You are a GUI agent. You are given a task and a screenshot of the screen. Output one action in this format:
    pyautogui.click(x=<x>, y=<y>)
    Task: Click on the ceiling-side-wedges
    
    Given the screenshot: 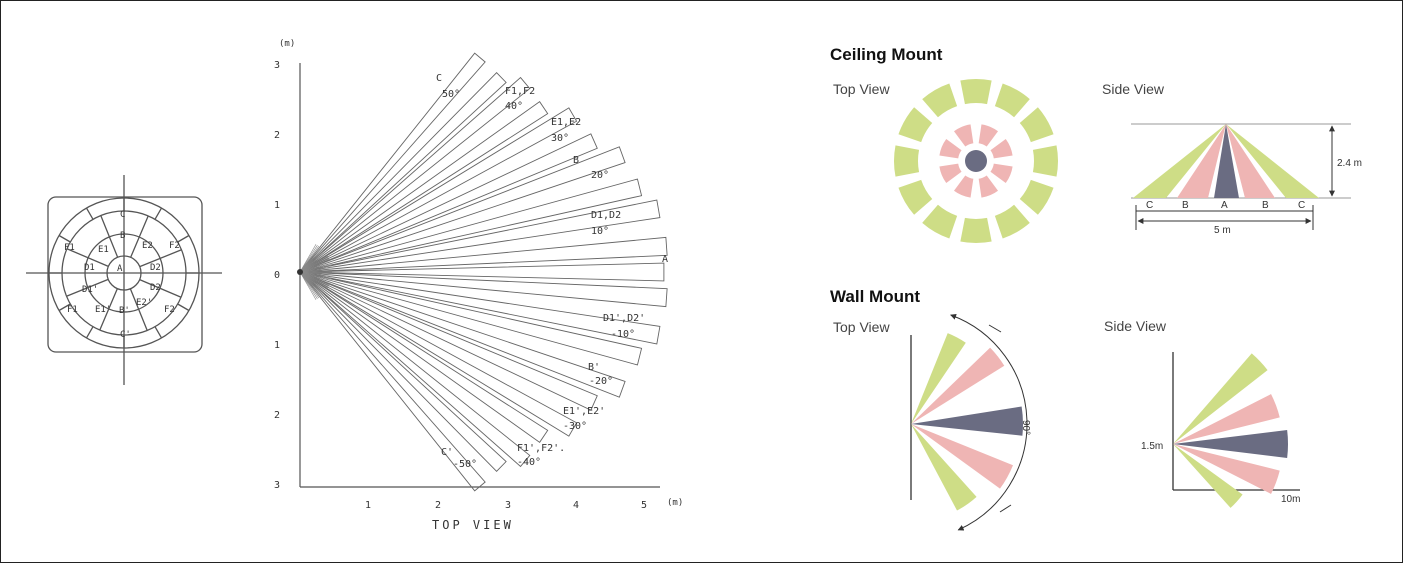 What is the action you would take?
    pyautogui.click(x=1226, y=161)
    